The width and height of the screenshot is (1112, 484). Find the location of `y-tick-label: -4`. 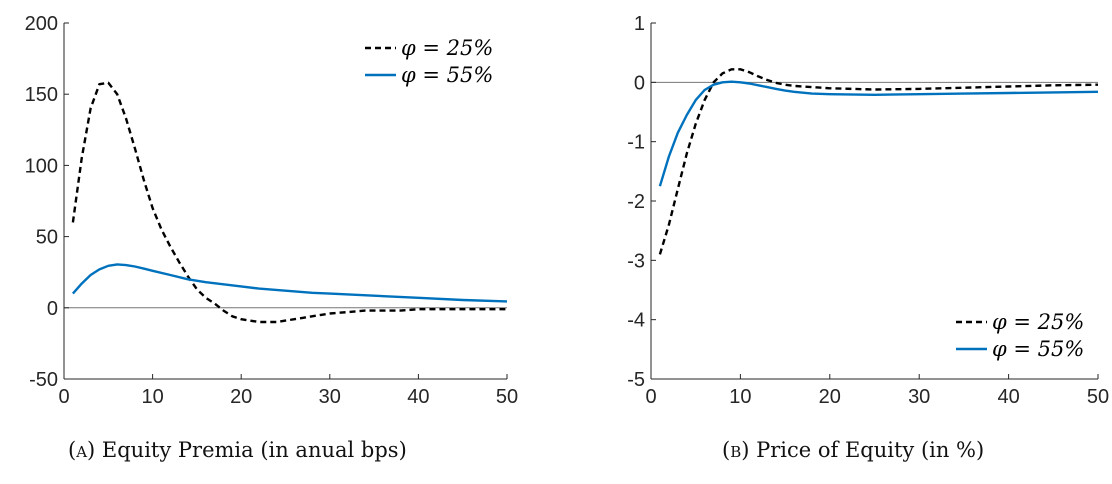

y-tick-label: -4 is located at coordinates (636, 321).